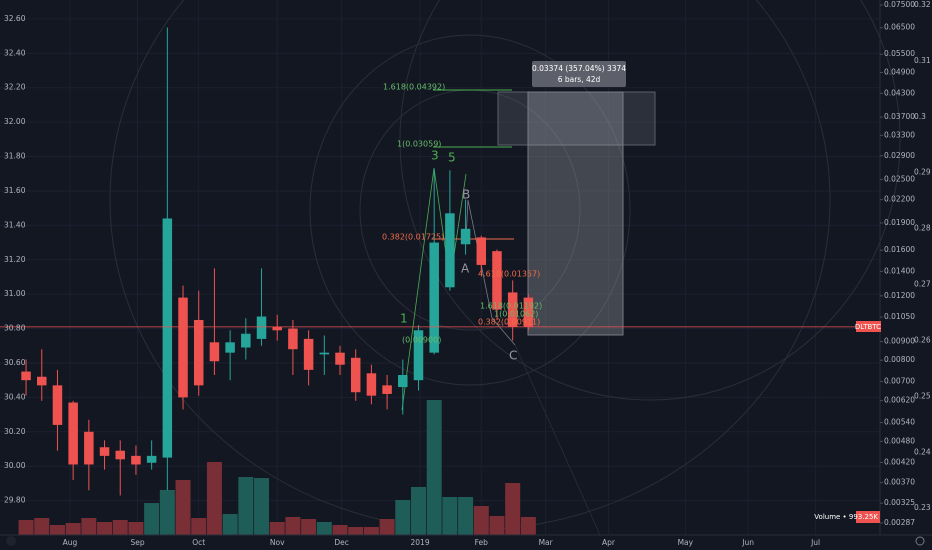  I want to click on annotation: 5, so click(452, 158).